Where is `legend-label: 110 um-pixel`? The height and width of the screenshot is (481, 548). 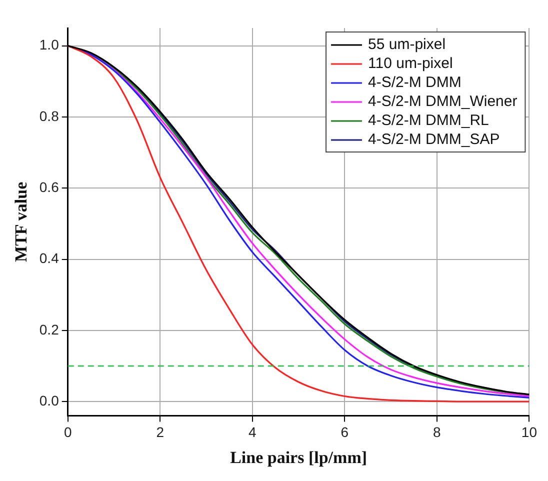
legend-label: 110 um-pixel is located at coordinates (410, 63).